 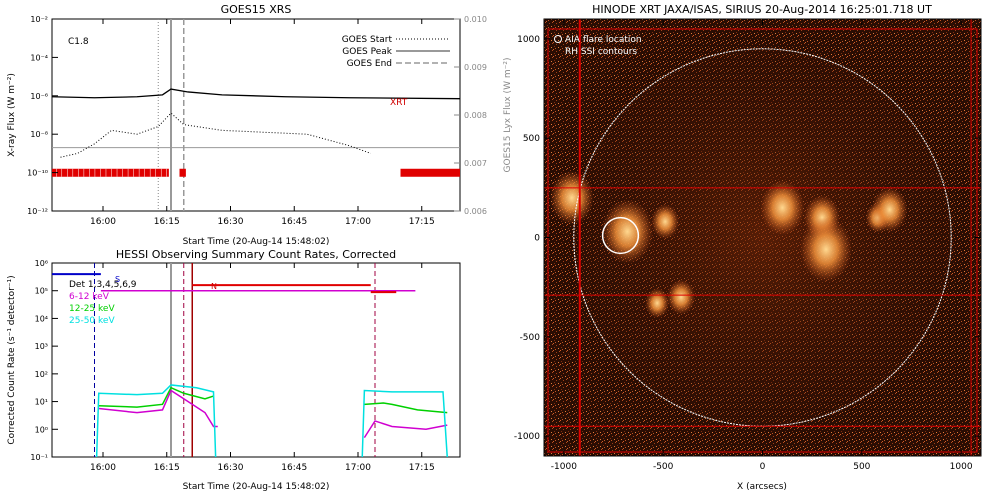 What do you see at coordinates (537, 239) in the screenshot?
I see `xrt-y-tick-label: 0` at bounding box center [537, 239].